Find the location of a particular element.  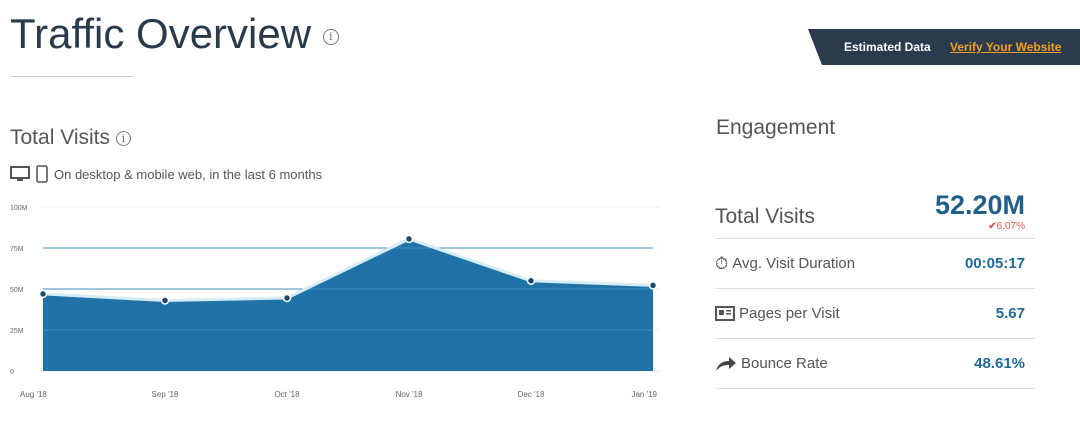

total-visits-title: Total Visits is located at coordinates (60, 137).